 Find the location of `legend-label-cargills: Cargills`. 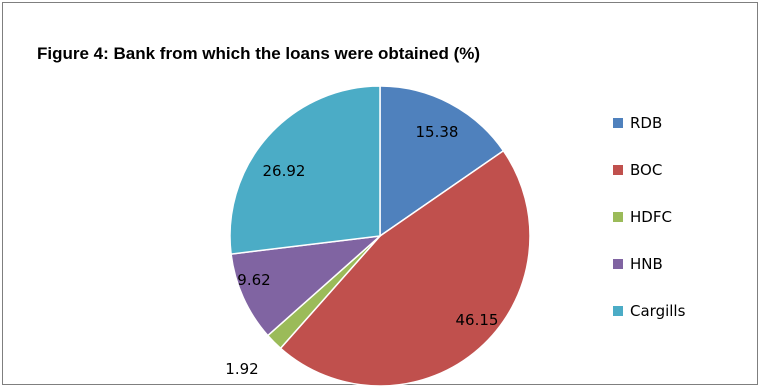

legend-label-cargills: Cargills is located at coordinates (658, 311).